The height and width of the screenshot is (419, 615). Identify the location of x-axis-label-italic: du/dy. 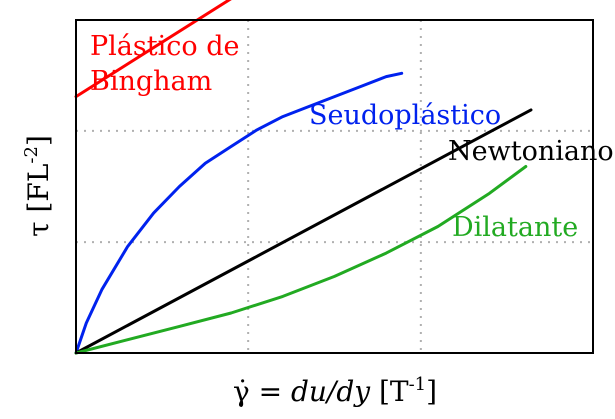
(331, 391).